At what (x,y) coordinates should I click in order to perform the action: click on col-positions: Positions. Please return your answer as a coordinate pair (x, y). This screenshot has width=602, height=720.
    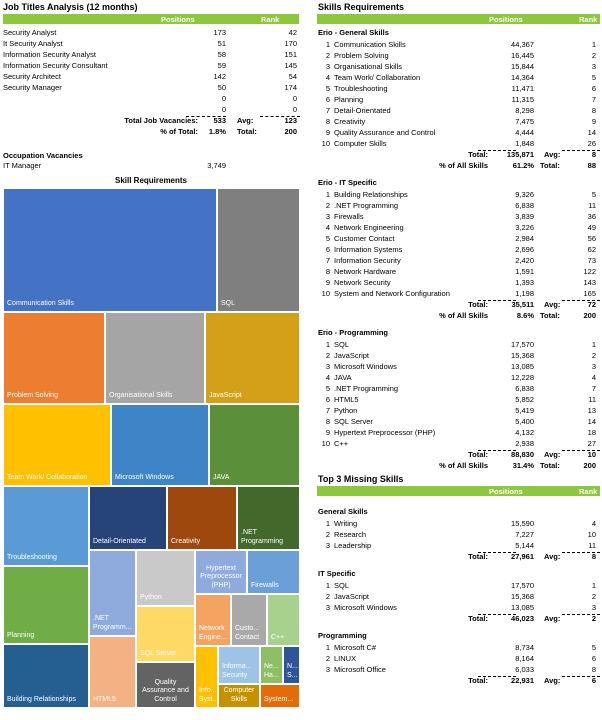
    Looking at the image, I should click on (506, 19).